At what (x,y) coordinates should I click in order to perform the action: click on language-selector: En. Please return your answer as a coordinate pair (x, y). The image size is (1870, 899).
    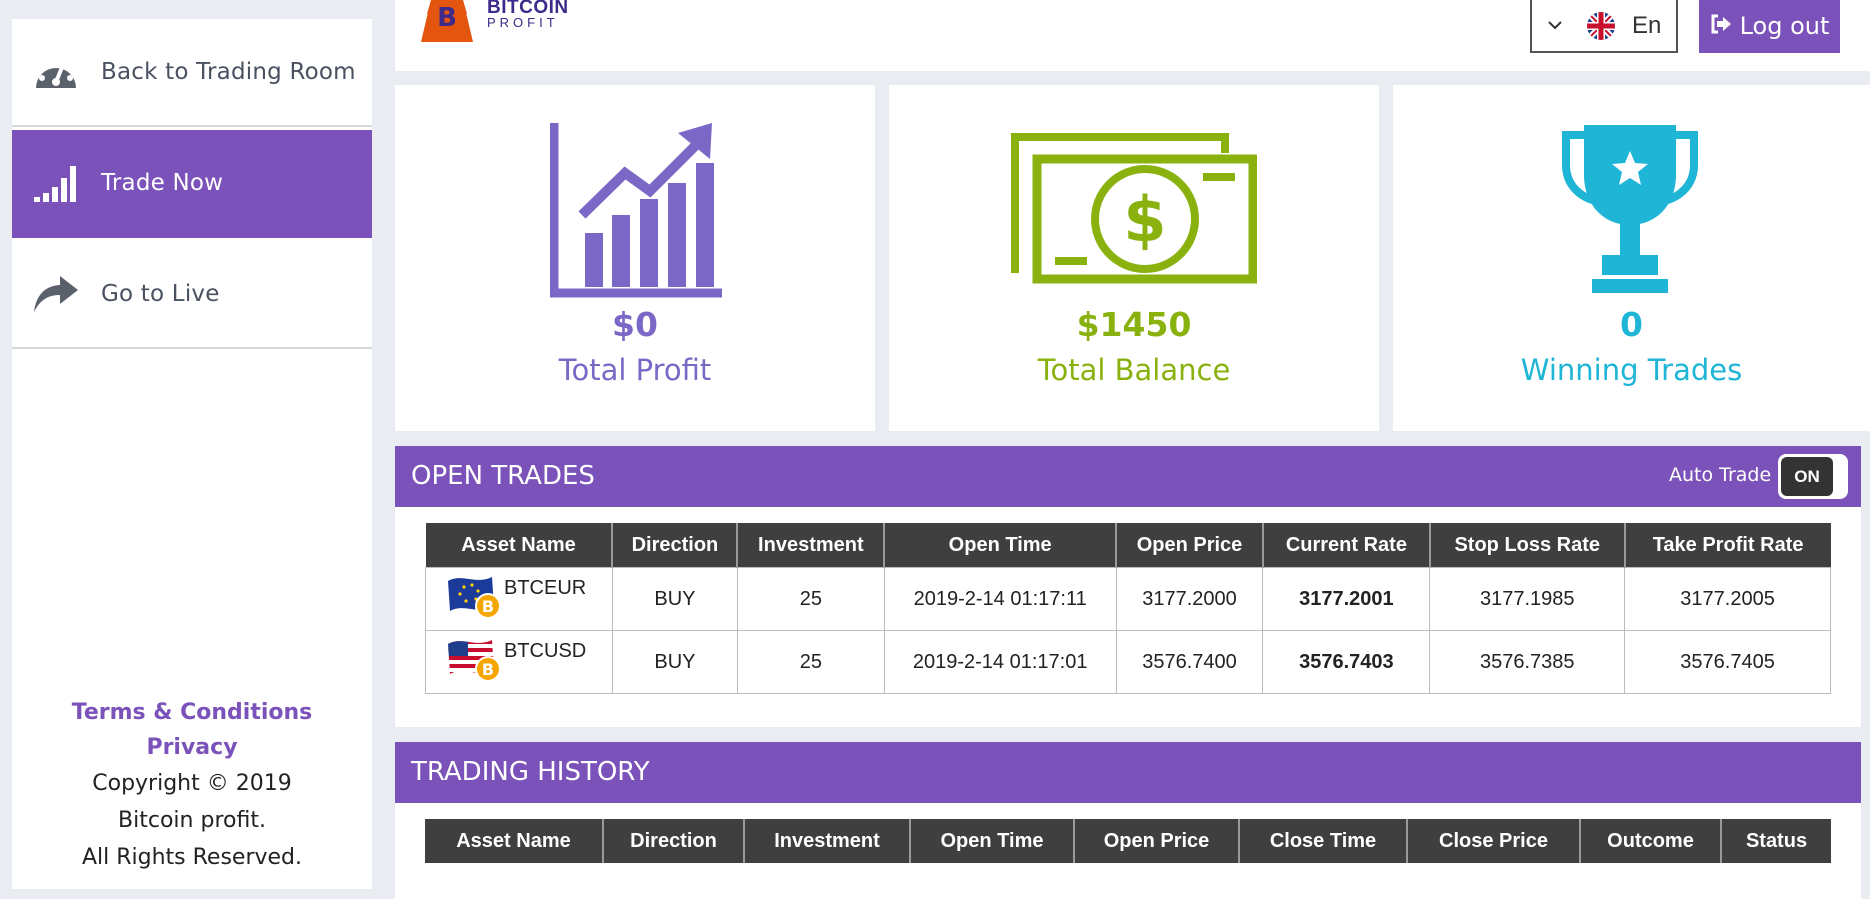
    Looking at the image, I should click on (1604, 26).